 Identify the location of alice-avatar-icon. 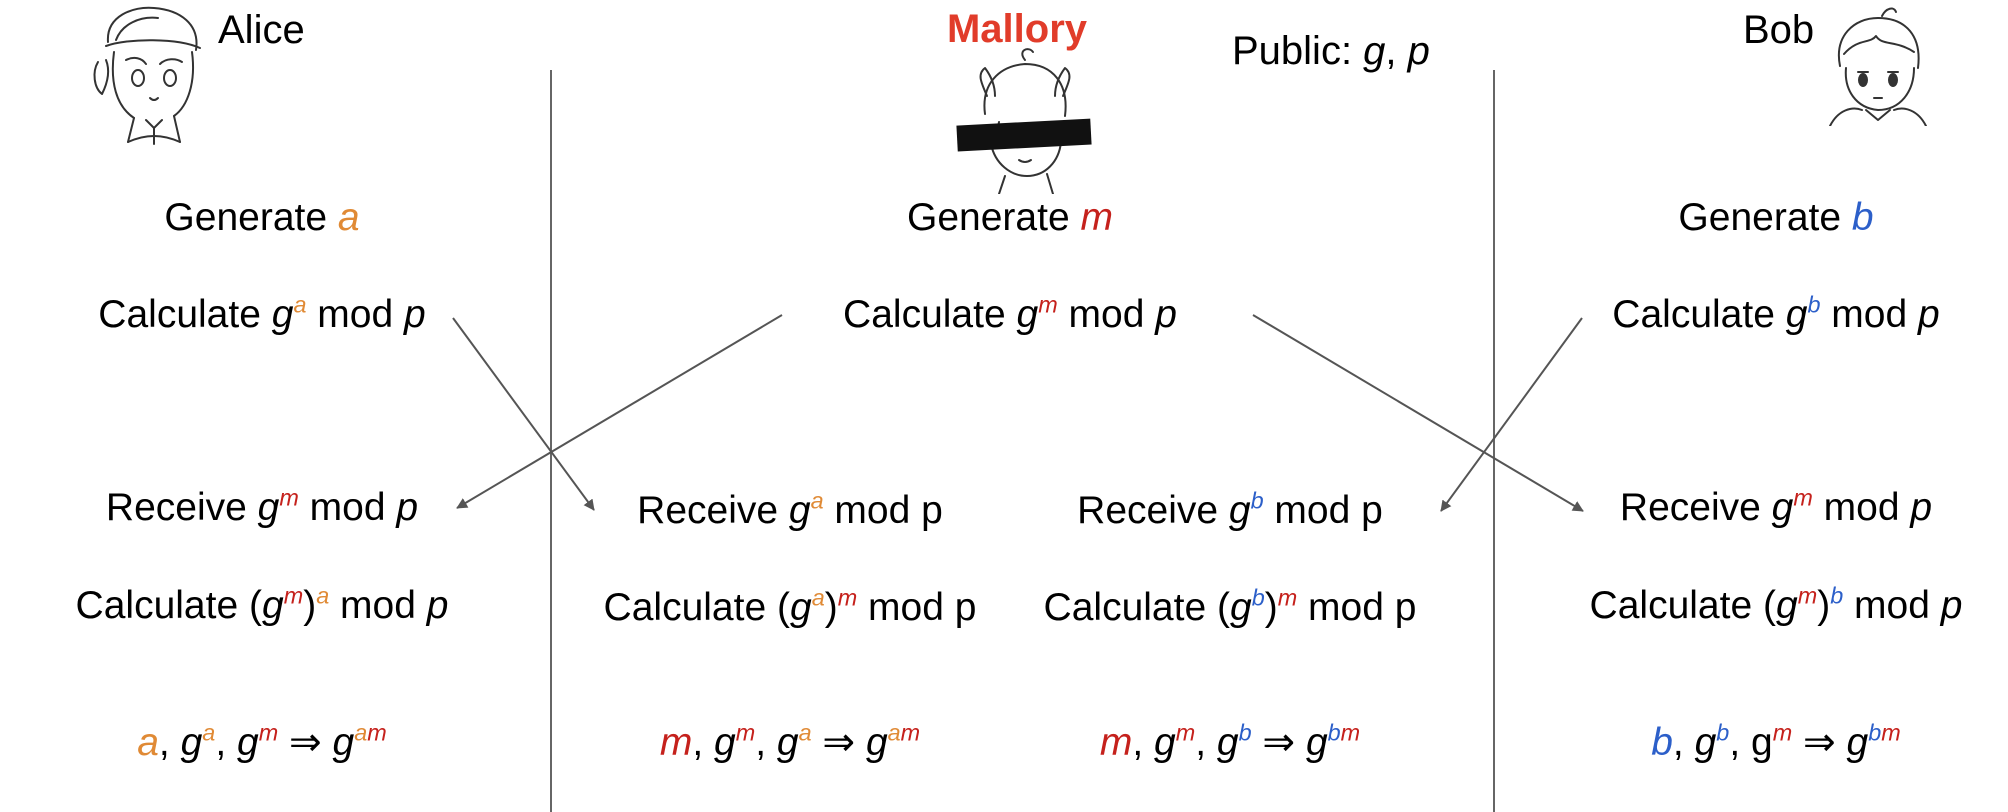
(147, 75).